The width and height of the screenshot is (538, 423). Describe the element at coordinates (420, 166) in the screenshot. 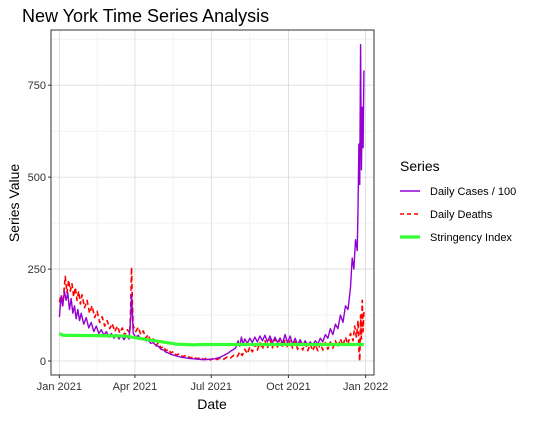

I see `legend-title: Series` at that location.